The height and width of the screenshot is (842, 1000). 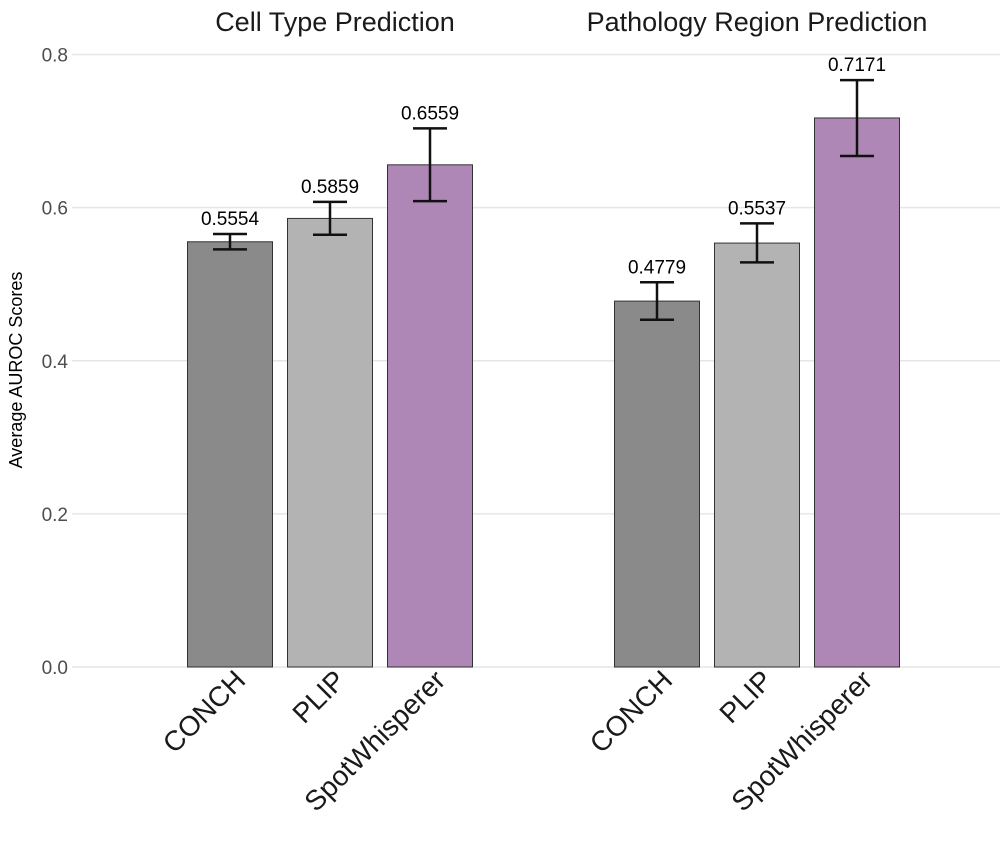 I want to click on panel-title: Cell Type Prediction, so click(x=335, y=22).